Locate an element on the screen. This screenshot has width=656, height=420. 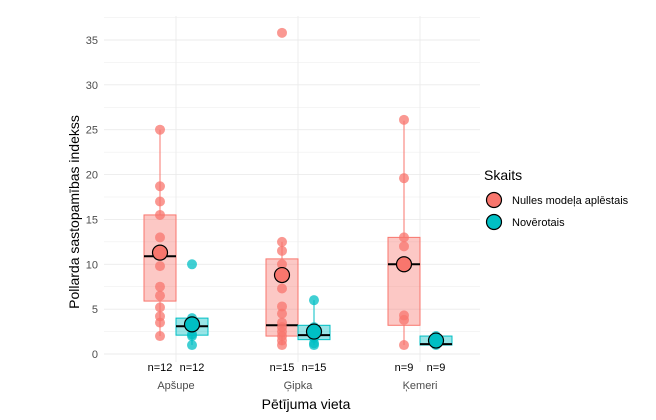
mean-layer is located at coordinates (298, 296).